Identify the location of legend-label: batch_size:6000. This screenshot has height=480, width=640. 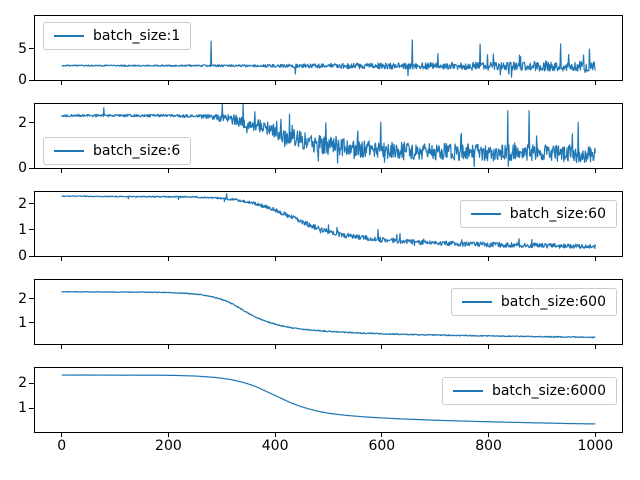
(548, 391).